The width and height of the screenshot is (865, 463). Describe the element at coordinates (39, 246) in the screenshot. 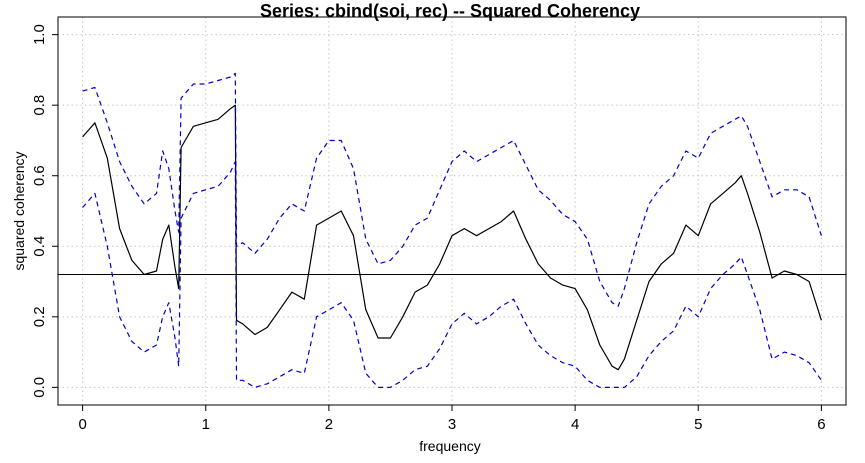

I see `y-tick-label: 0.4` at that location.